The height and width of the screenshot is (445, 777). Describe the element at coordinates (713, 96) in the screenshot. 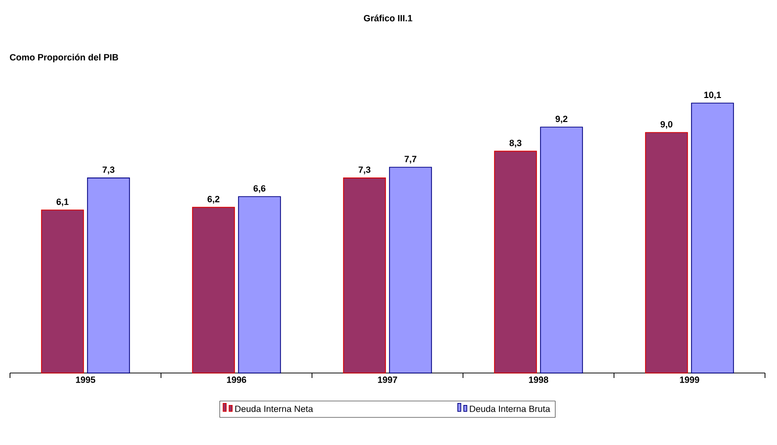

I see `data-label: 10,1` at that location.